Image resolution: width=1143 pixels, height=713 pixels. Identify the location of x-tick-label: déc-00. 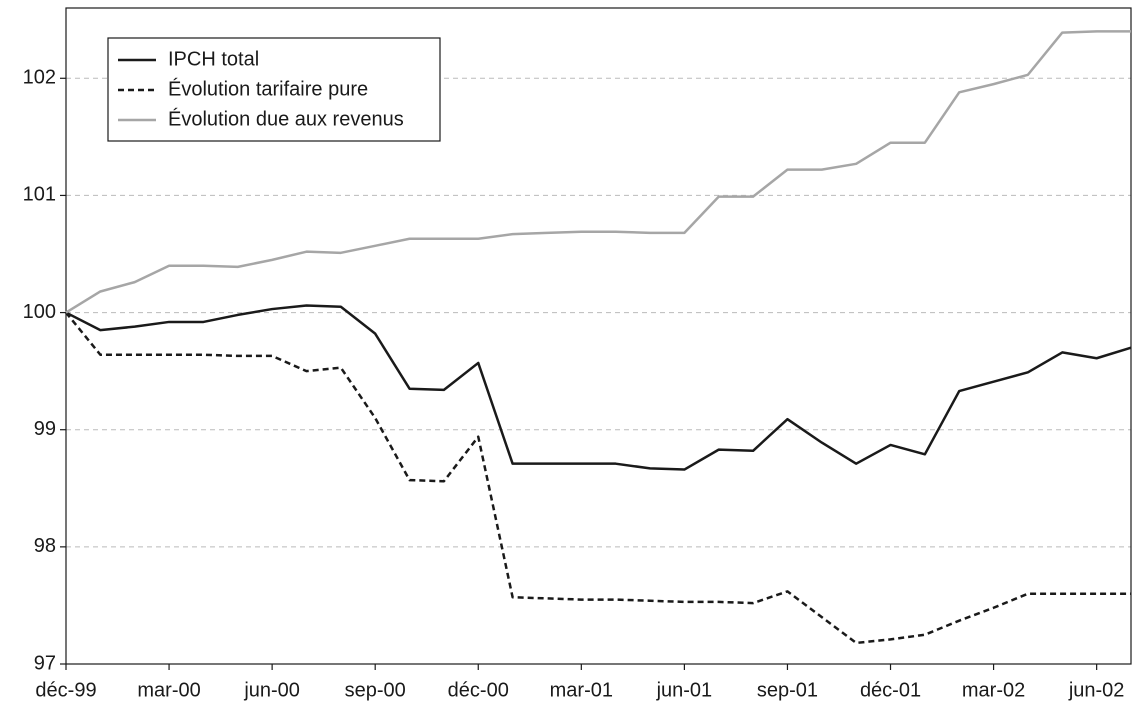
(478, 690).